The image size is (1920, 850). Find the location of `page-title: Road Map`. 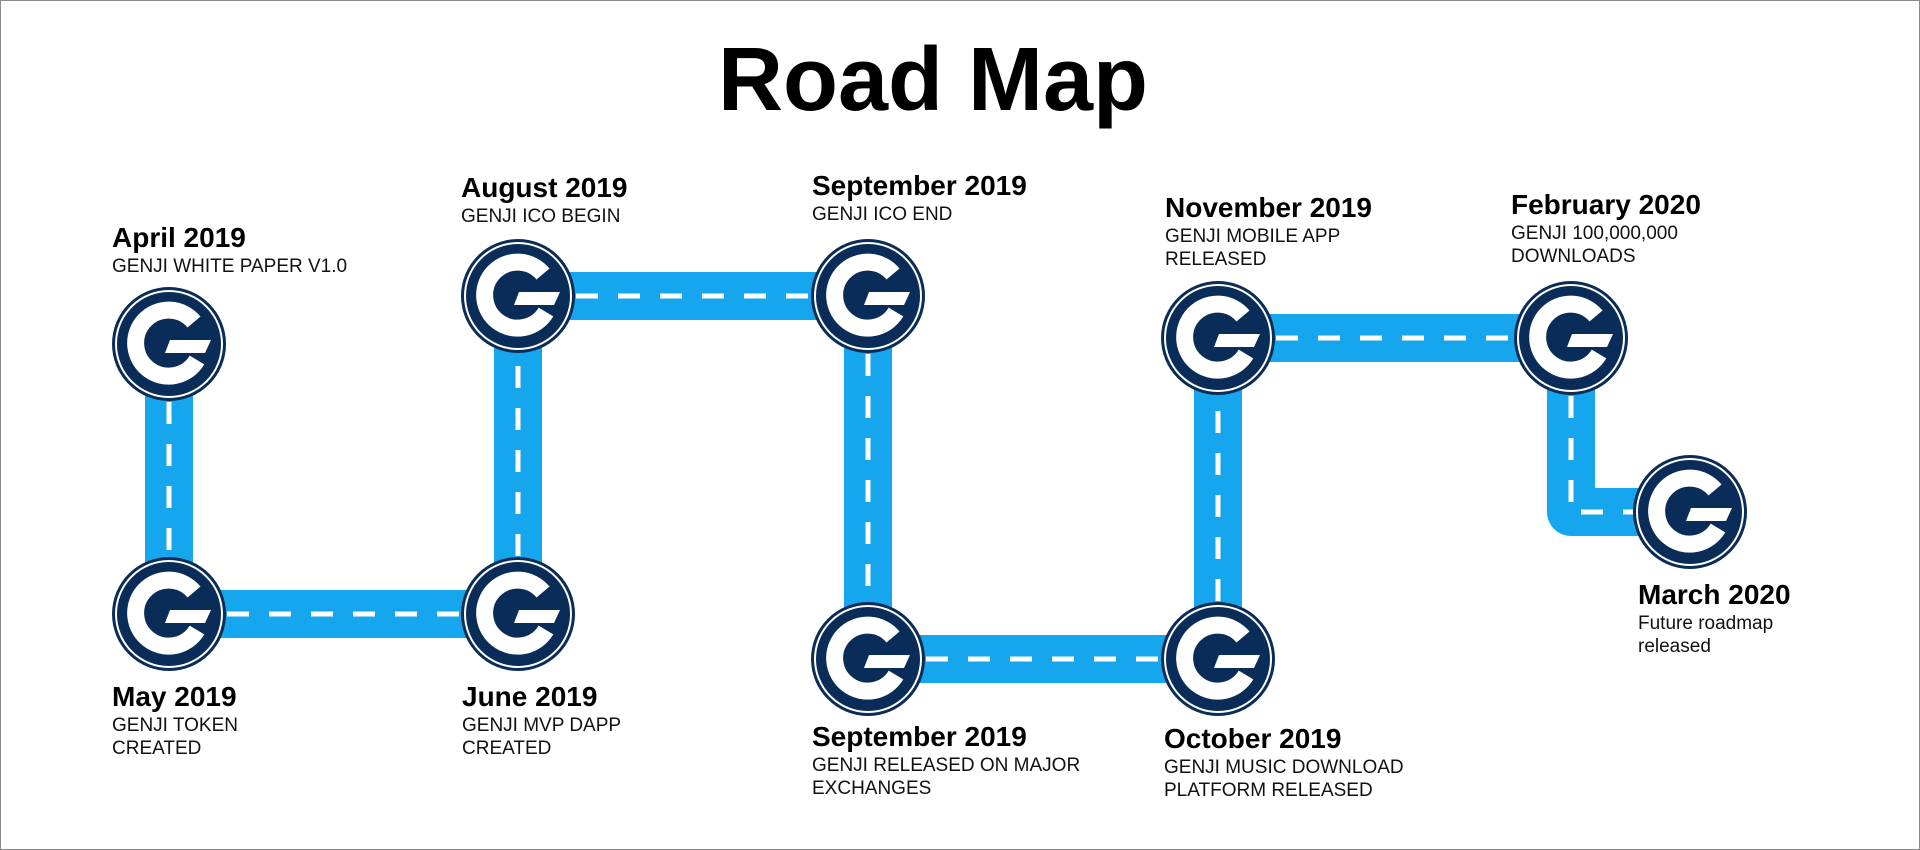

page-title: Road Map is located at coordinates (932, 80).